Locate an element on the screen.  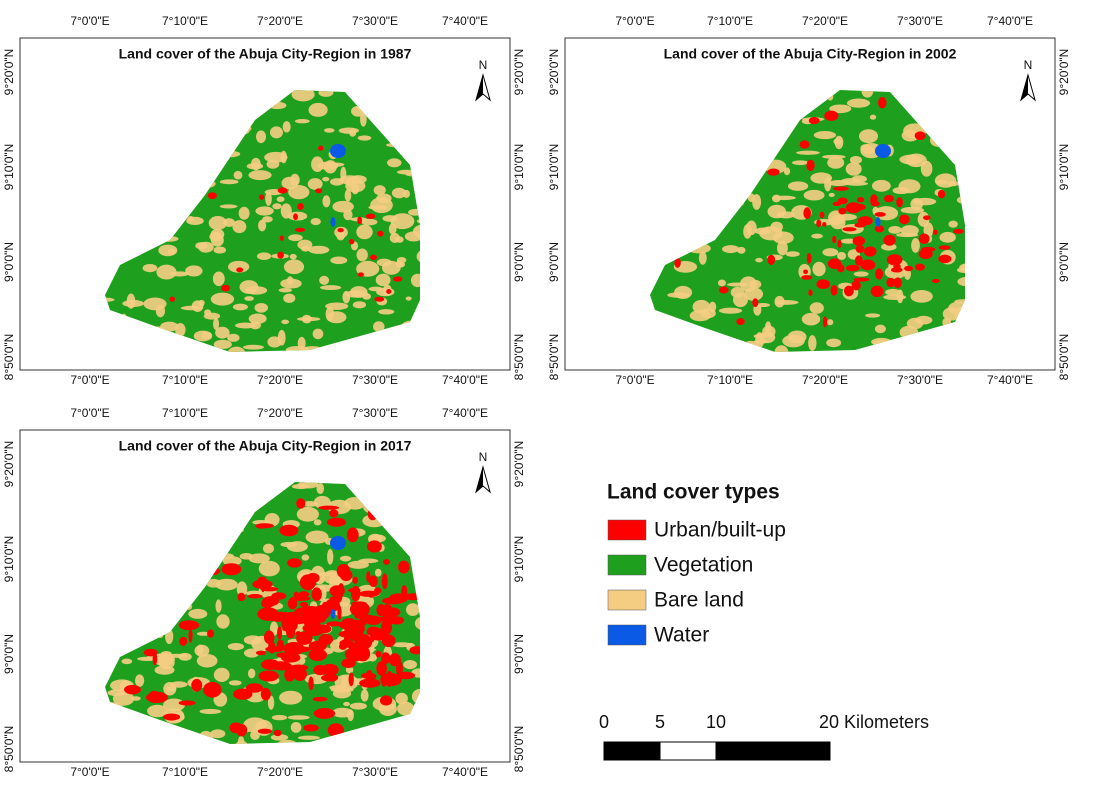
lat-label-left: 9°20'0"N is located at coordinates (554, 72).